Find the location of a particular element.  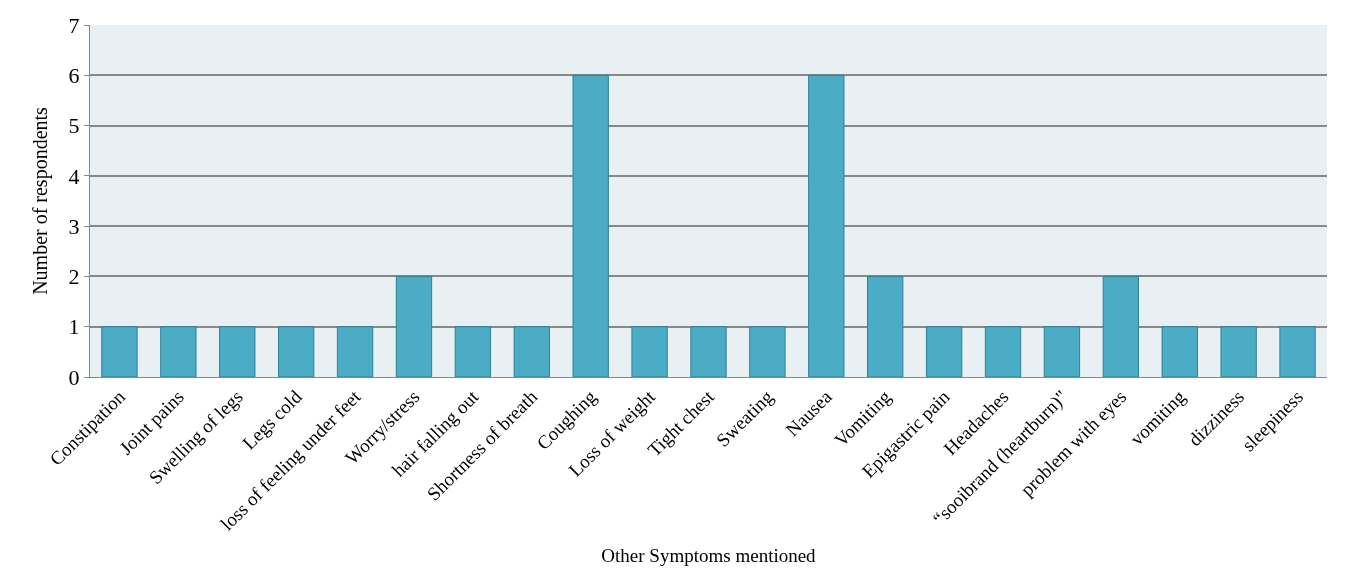

y-tick-label: 1 is located at coordinates (74, 327).